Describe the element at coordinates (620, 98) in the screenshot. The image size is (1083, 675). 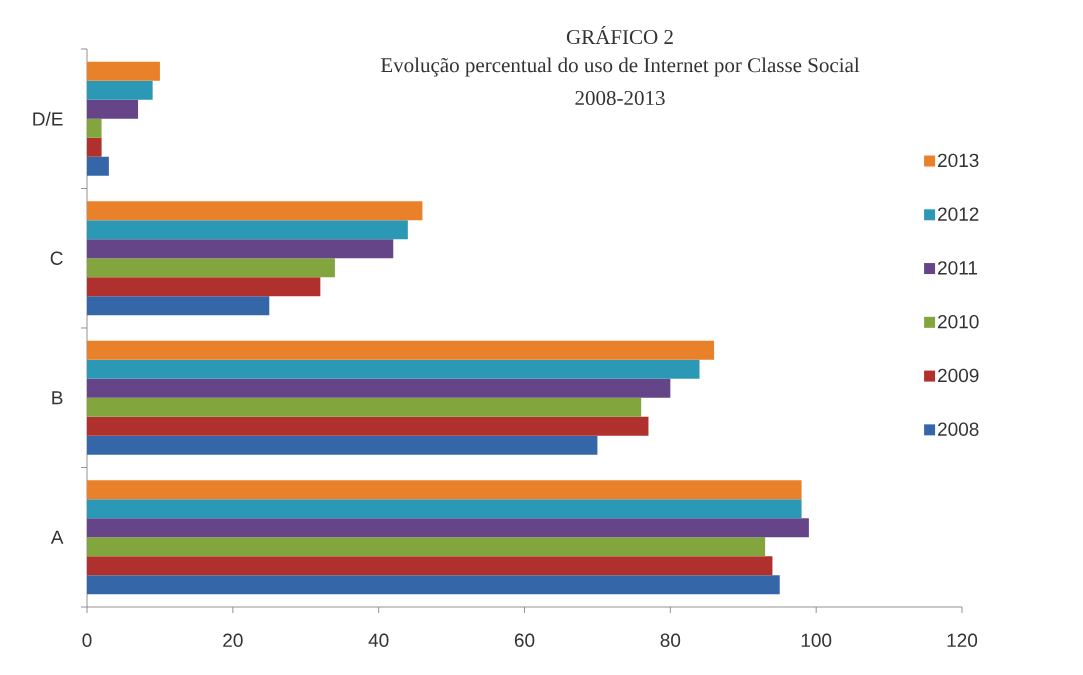
I see `annotation: 2008-2013` at that location.